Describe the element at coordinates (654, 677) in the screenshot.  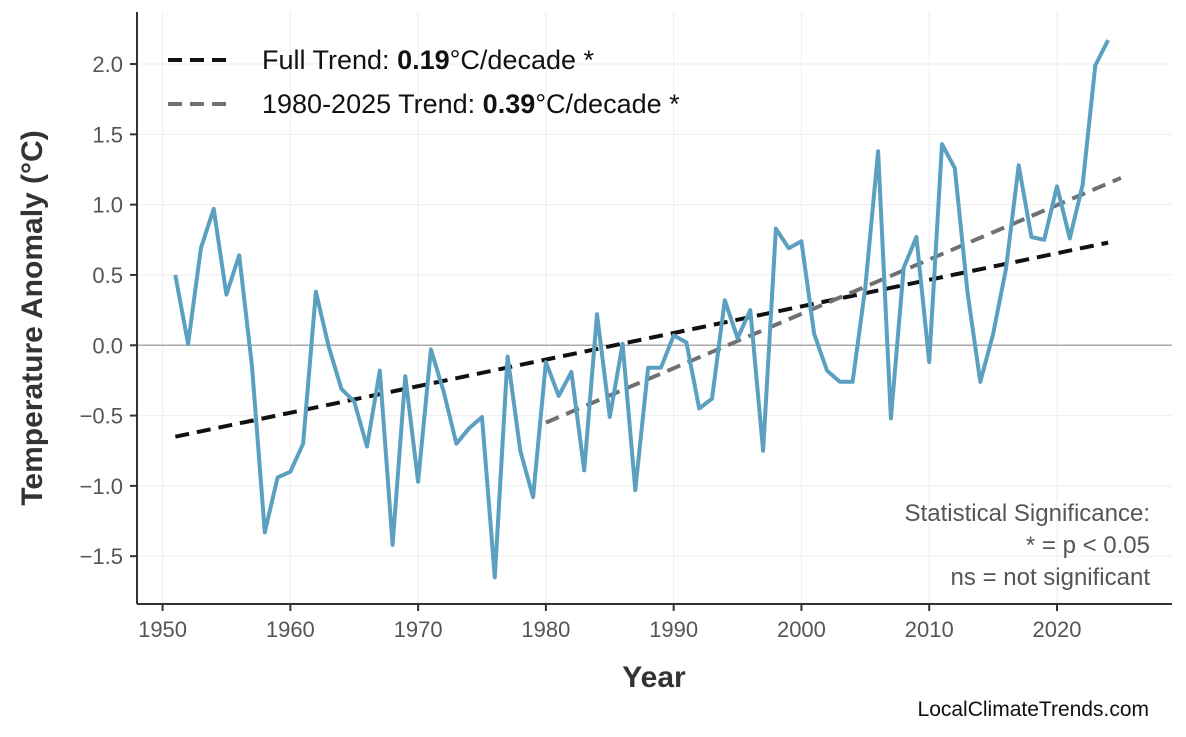
I see `x-axis-label: Year` at that location.